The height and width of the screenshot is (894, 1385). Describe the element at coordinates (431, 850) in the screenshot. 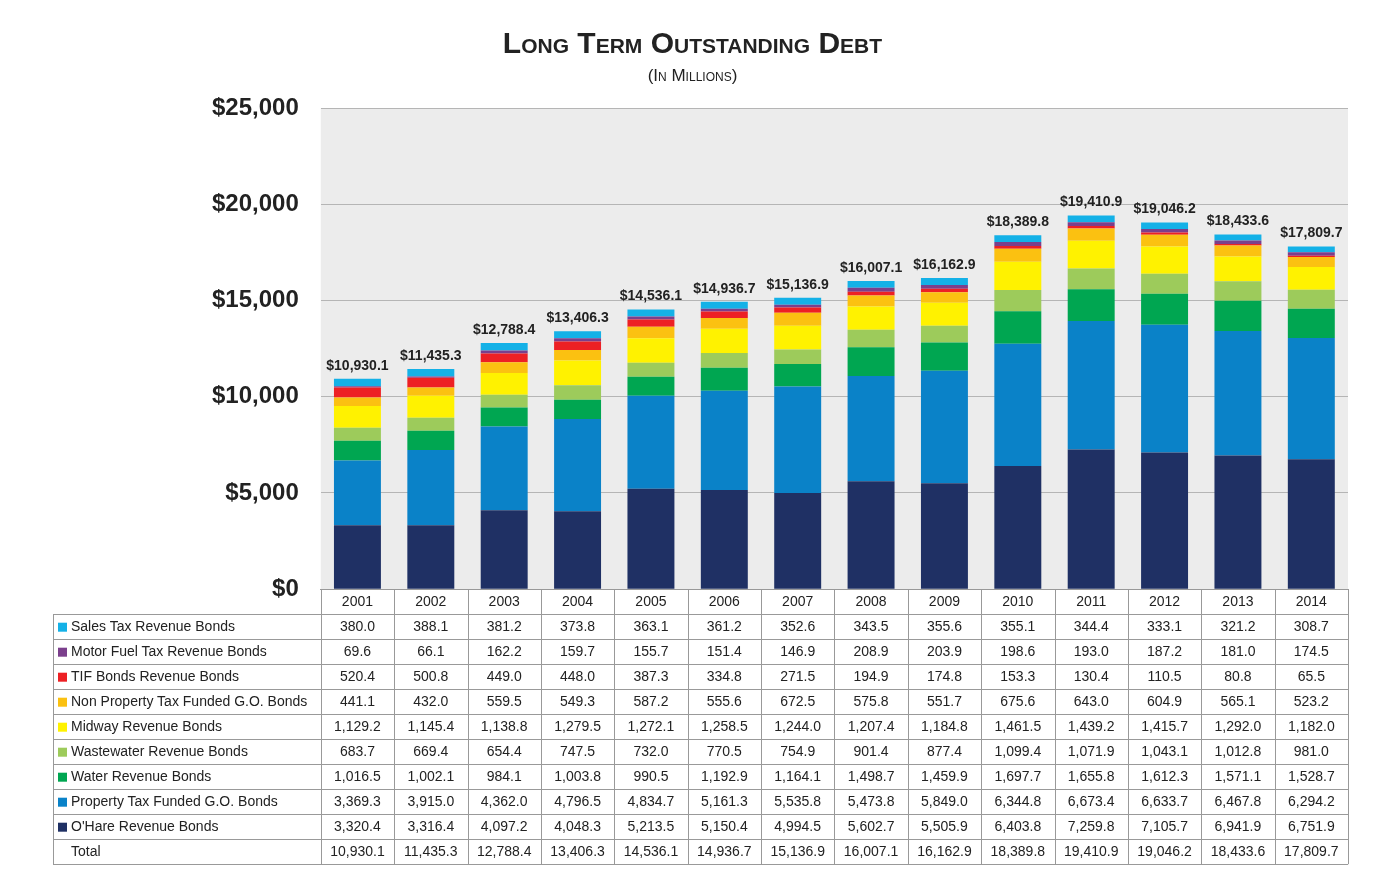

I see `text: 11,435.3` at that location.